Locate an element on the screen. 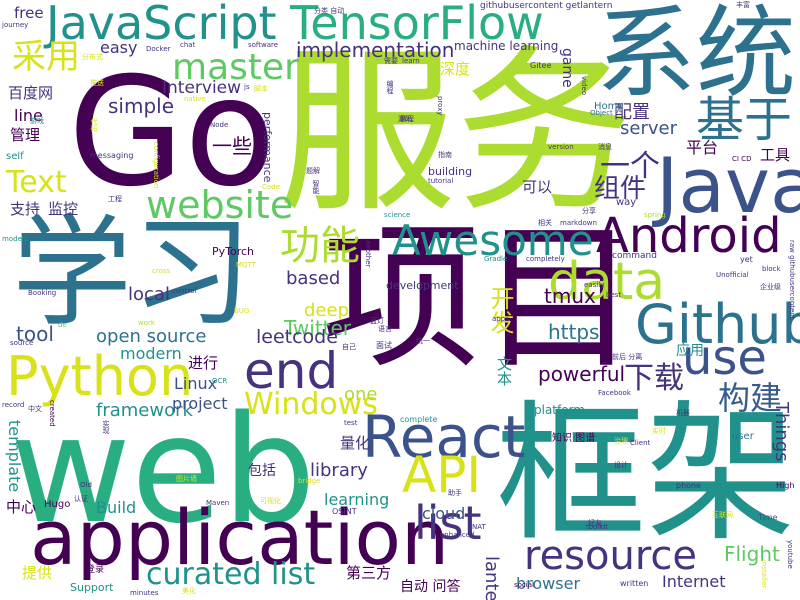 This screenshot has height=600, width=800. word-self: self is located at coordinates (15, 156).